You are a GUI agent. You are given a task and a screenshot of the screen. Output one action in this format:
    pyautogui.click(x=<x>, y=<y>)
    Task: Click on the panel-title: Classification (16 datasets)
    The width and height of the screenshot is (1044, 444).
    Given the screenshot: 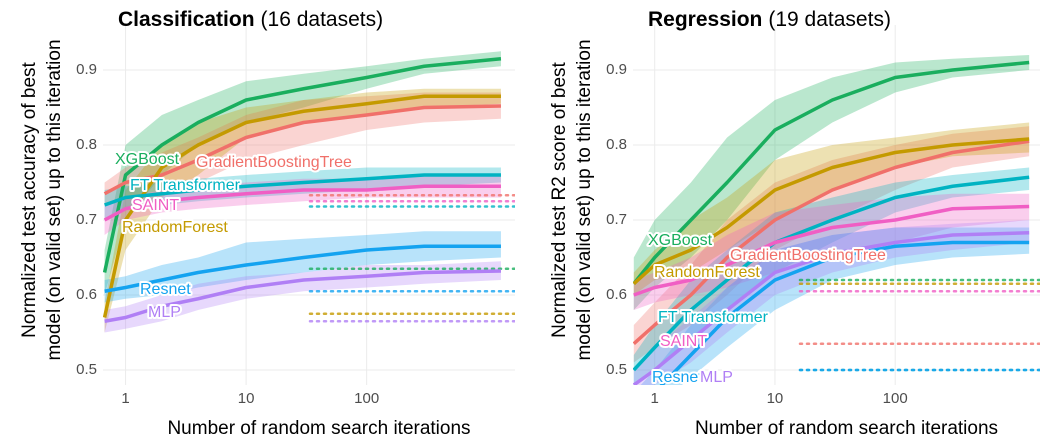 What is the action you would take?
    pyautogui.click(x=250, y=19)
    